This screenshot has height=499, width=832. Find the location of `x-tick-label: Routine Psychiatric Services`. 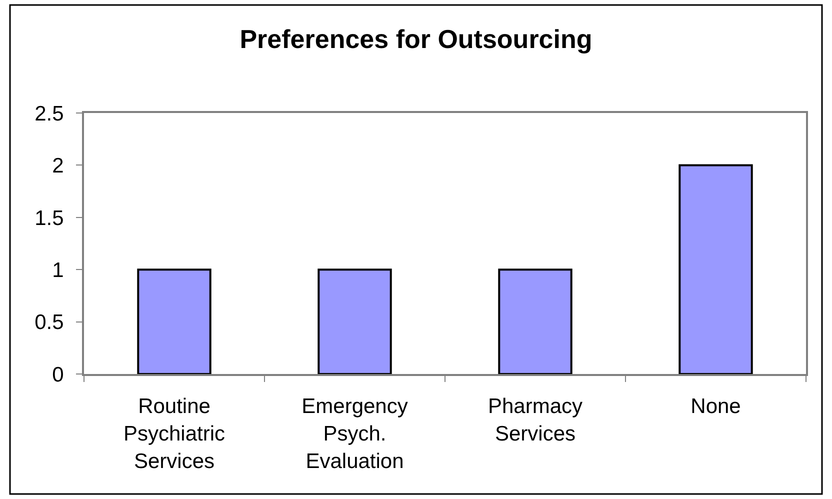

x-tick-label: Routine Psychiatric Services is located at coordinates (174, 434).